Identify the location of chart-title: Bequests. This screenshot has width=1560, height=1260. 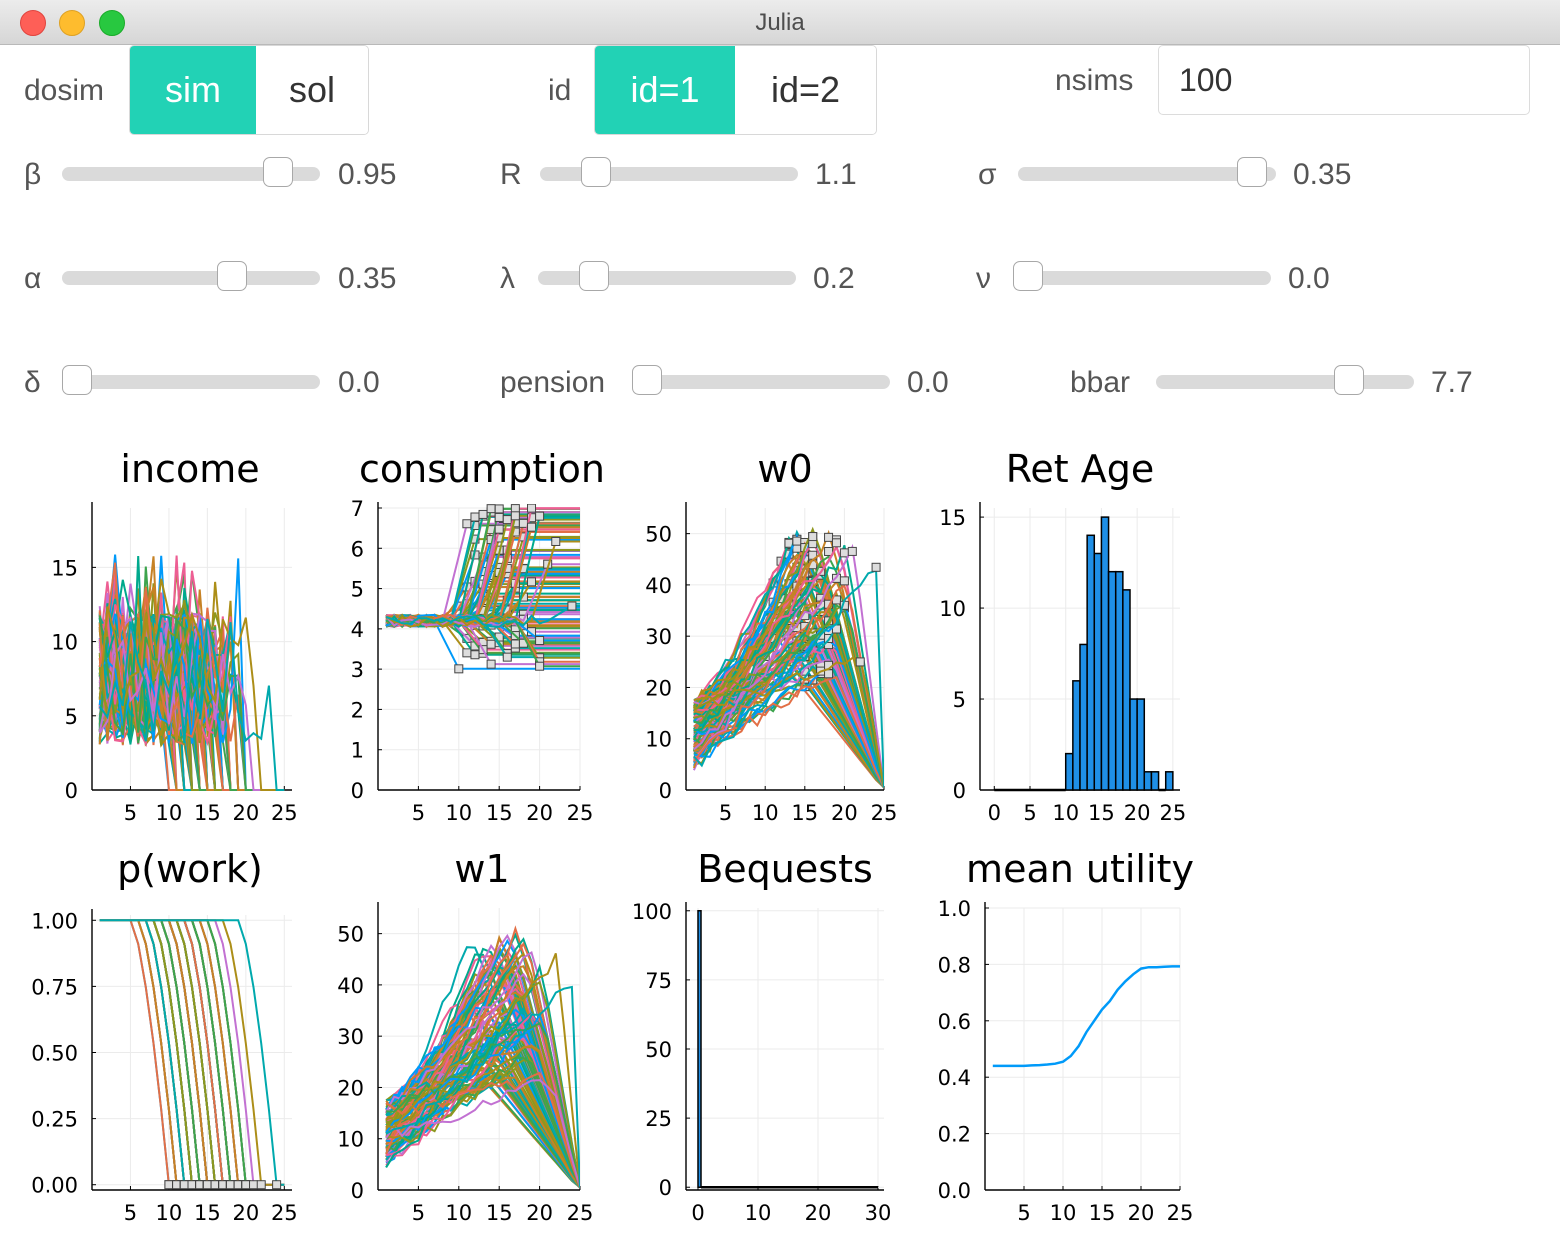
(785, 869).